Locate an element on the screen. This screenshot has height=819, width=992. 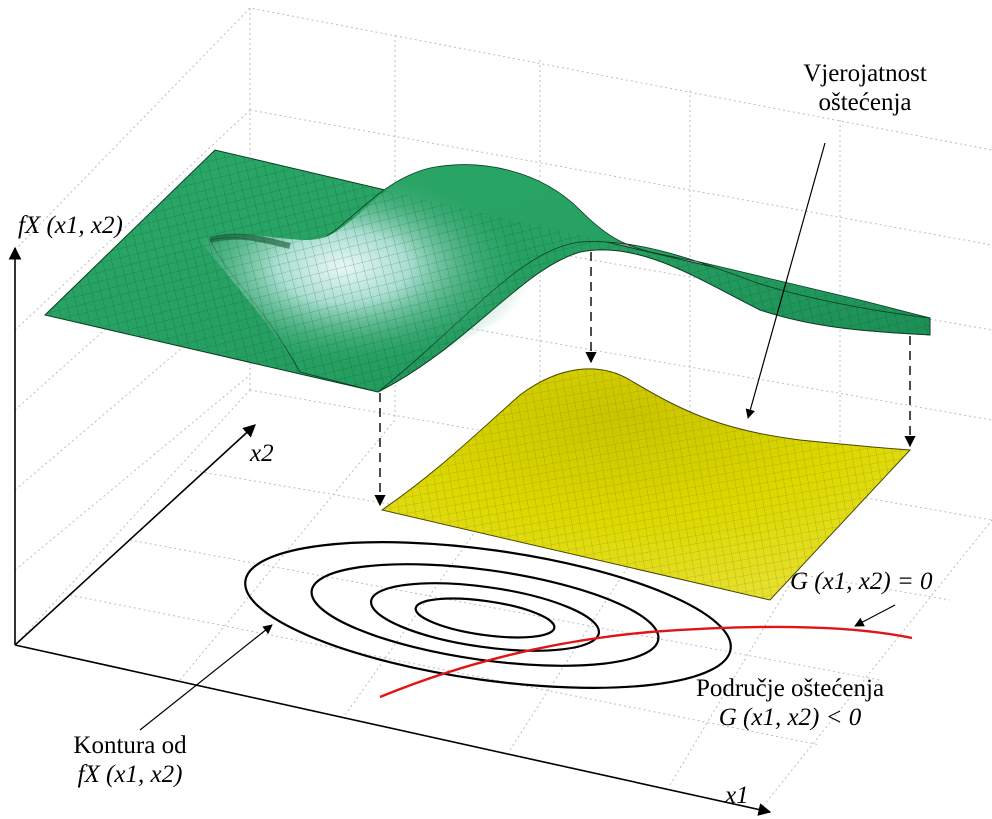
limit-state-pointer is located at coordinates (875, 615).